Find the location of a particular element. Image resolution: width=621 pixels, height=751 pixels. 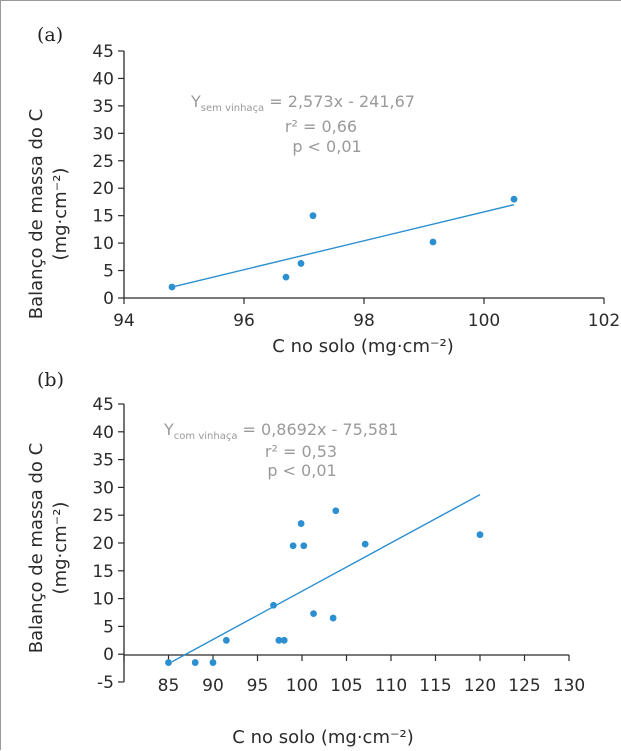

panel-b-x-ticks: 85 90 95 100 105 110 115 120 125 130 is located at coordinates (354, 675).